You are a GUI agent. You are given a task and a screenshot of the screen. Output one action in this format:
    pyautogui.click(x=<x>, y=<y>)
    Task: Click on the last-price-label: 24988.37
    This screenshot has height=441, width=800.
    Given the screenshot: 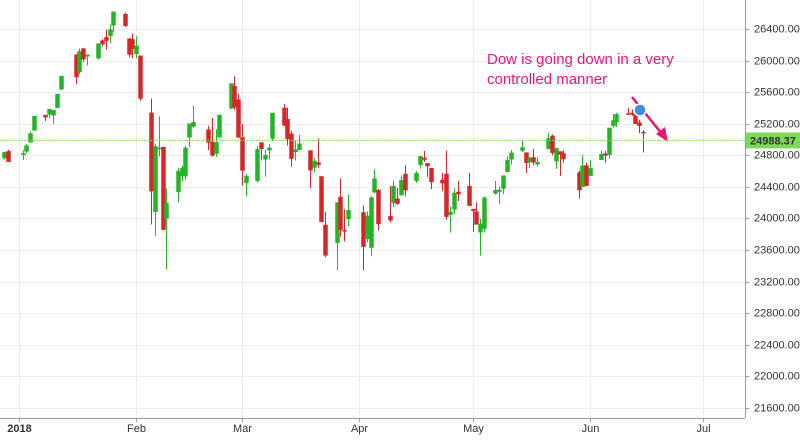 What is the action you would take?
    pyautogui.click(x=773, y=141)
    